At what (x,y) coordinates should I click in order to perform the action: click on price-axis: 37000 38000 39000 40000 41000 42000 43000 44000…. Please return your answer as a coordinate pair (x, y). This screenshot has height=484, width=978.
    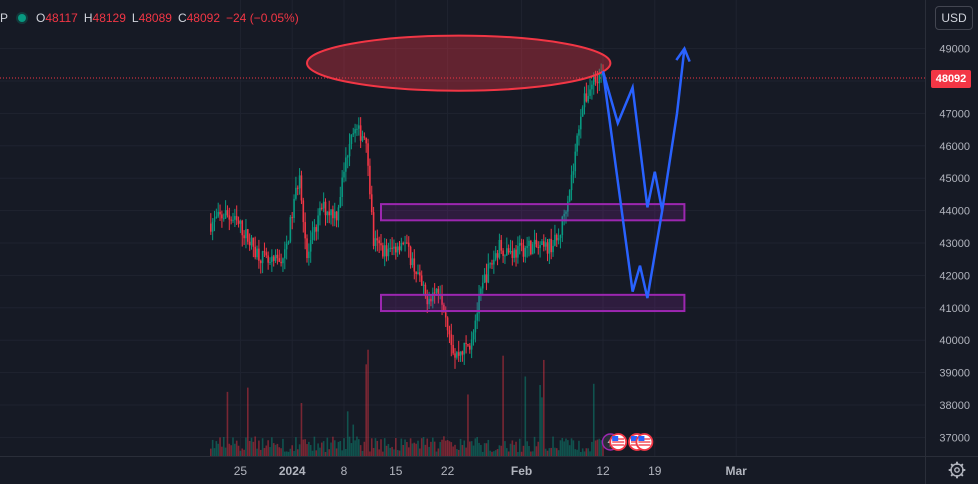
    Looking at the image, I should click on (954, 244).